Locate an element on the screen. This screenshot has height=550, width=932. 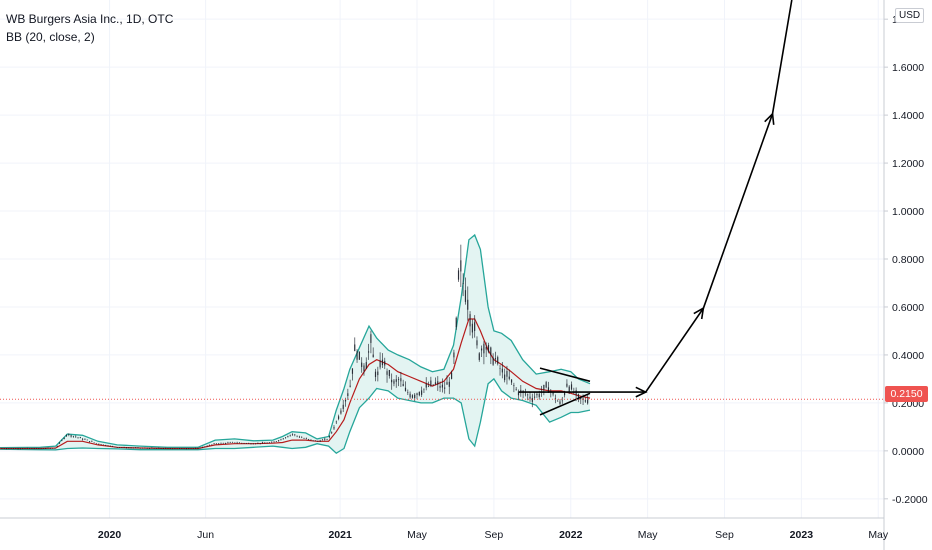
x-tick-label: 2023 is located at coordinates (802, 535).